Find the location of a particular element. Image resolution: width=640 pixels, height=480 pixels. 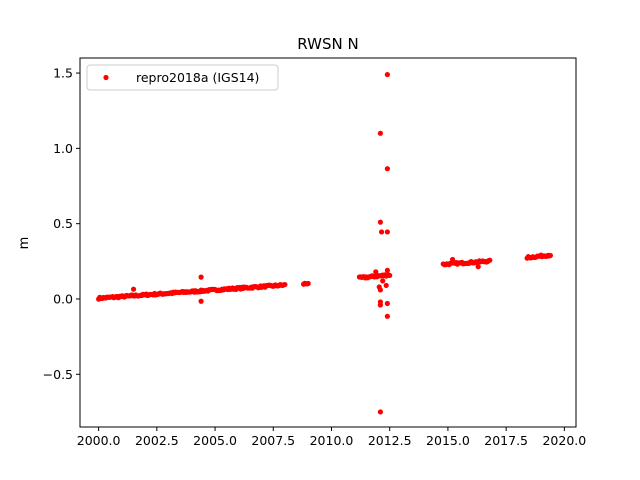

x-tick-label: 2000.0 is located at coordinates (99, 440).